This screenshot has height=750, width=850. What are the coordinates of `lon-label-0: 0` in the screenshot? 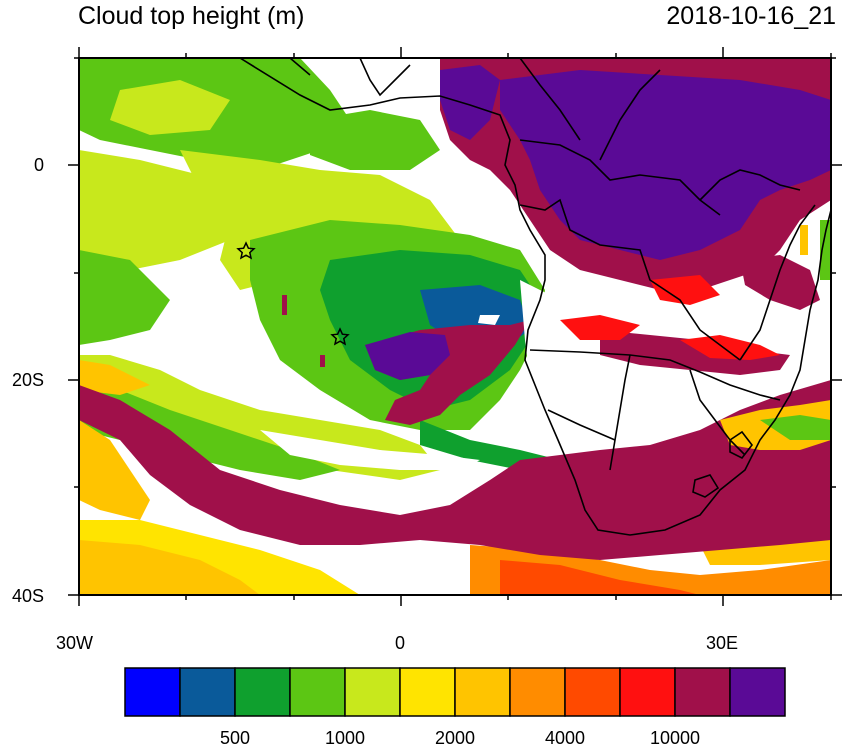 It's located at (400, 643).